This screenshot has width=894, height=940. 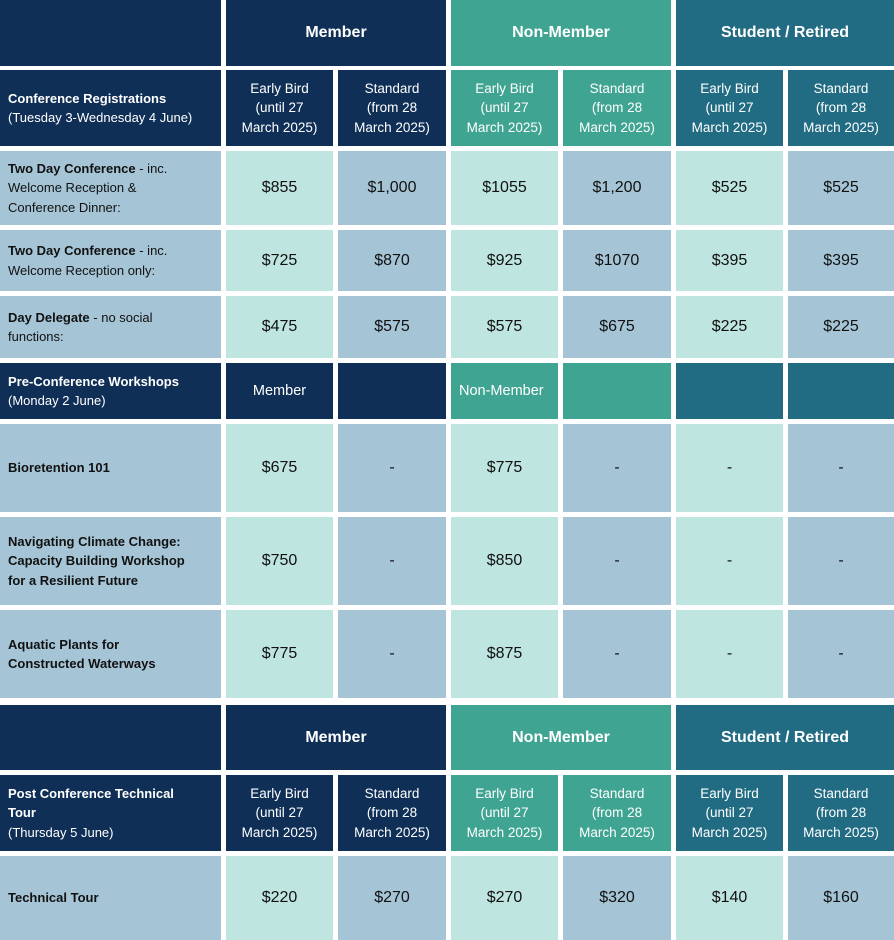 What do you see at coordinates (504, 391) in the screenshot?
I see `workshop-non-member-label: Non-Member` at bounding box center [504, 391].